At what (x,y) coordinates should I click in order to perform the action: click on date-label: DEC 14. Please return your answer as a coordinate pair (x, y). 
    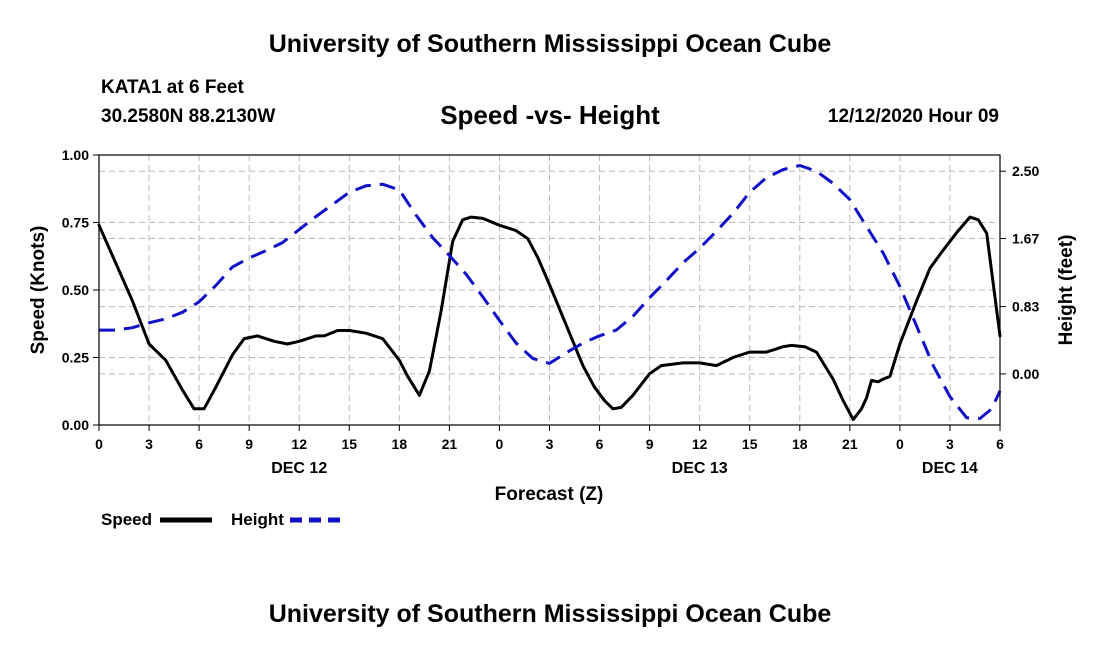
    Looking at the image, I should click on (950, 468).